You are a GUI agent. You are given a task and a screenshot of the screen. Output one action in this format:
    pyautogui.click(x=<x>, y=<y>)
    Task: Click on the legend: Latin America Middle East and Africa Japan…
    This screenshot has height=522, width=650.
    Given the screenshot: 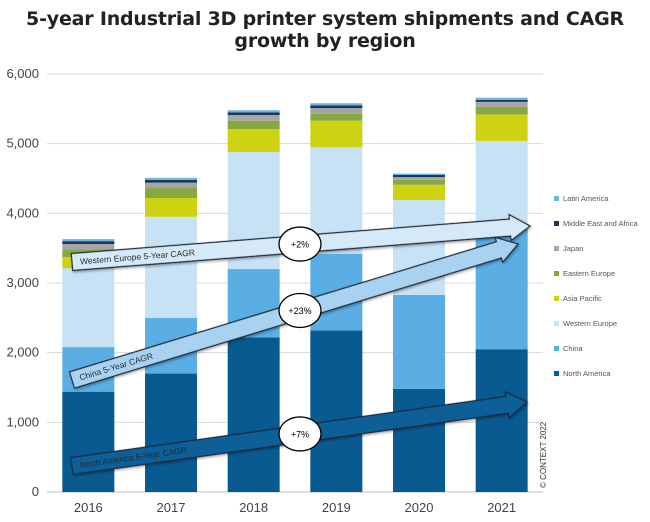 What is the action you would take?
    pyautogui.click(x=596, y=286)
    